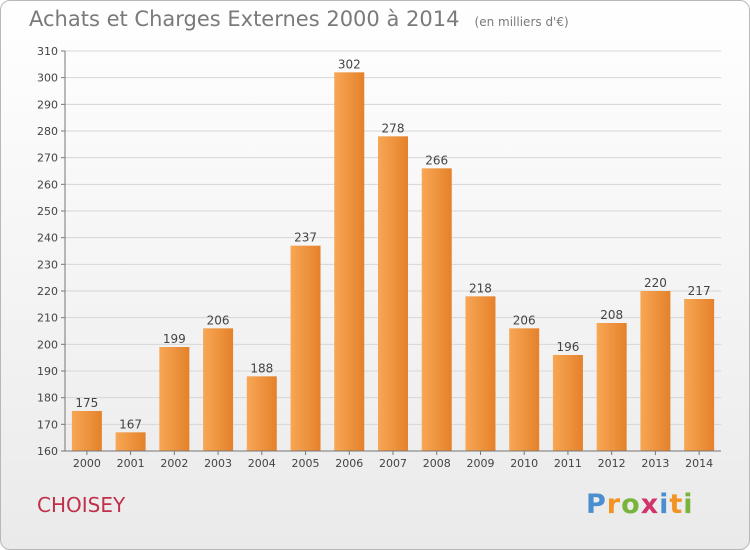 The height and width of the screenshot is (550, 750). What do you see at coordinates (567, 403) in the screenshot?
I see `bar-2011` at bounding box center [567, 403].